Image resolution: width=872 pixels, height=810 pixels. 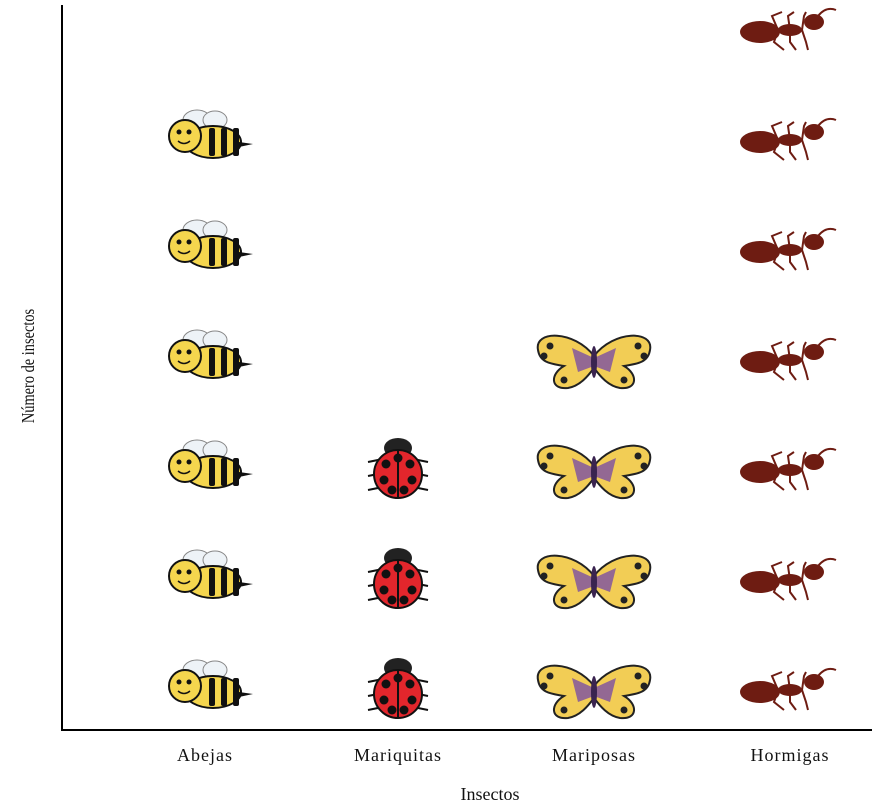 What do you see at coordinates (594, 472) in the screenshot?
I see `body` at bounding box center [594, 472].